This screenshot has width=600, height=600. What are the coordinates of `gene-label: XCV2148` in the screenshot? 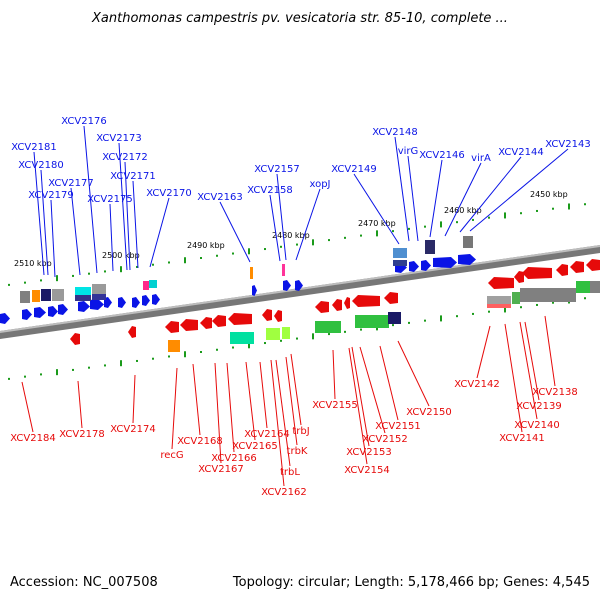 It's located at (394, 132).